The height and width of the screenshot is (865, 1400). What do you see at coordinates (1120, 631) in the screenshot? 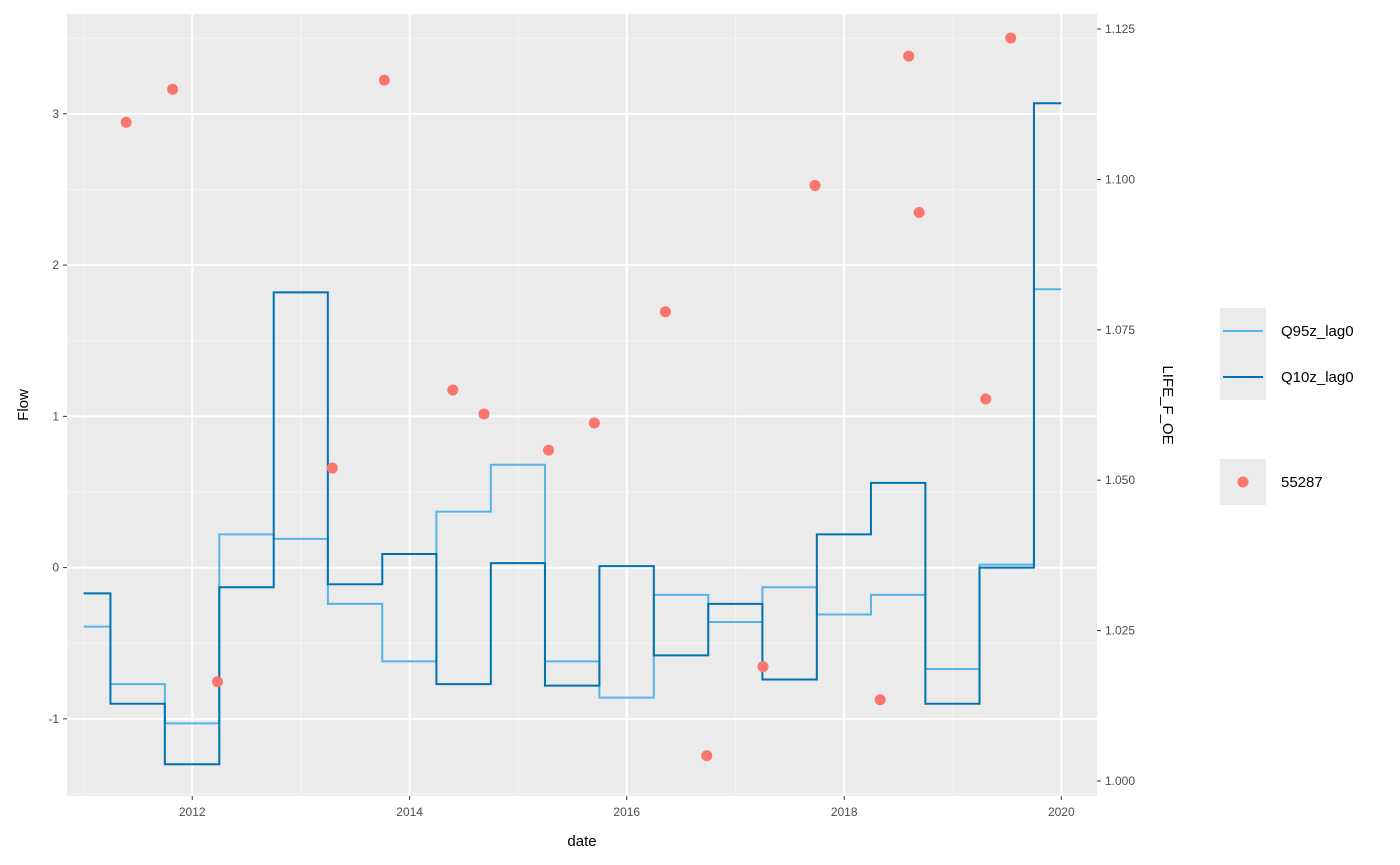
I see `y2-tick-label: 1.025` at bounding box center [1120, 631].